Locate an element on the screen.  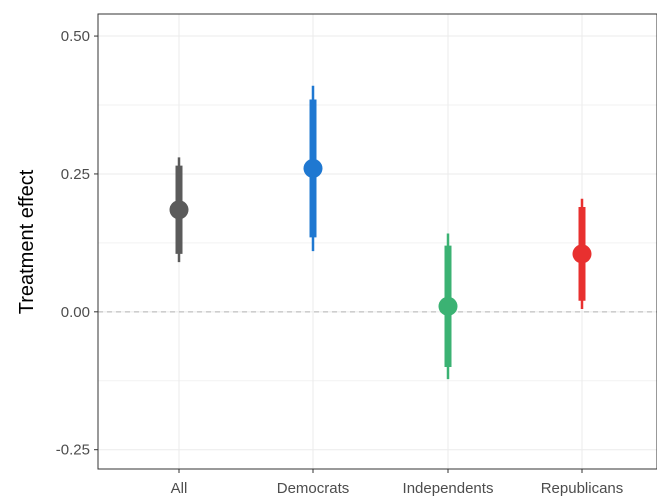
y-axis: -0.25 0.00 0.25 0.50 is located at coordinates (77, 243).